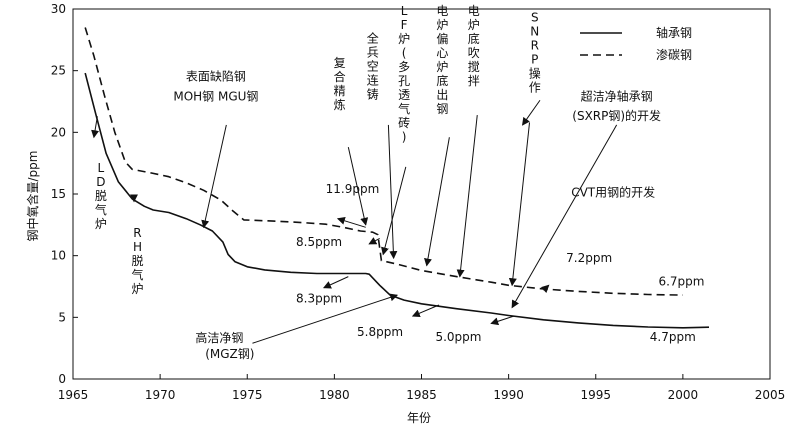  Describe the element at coordinates (219, 337) in the screenshot. I see `annotation-label: 高洁净钢` at that location.